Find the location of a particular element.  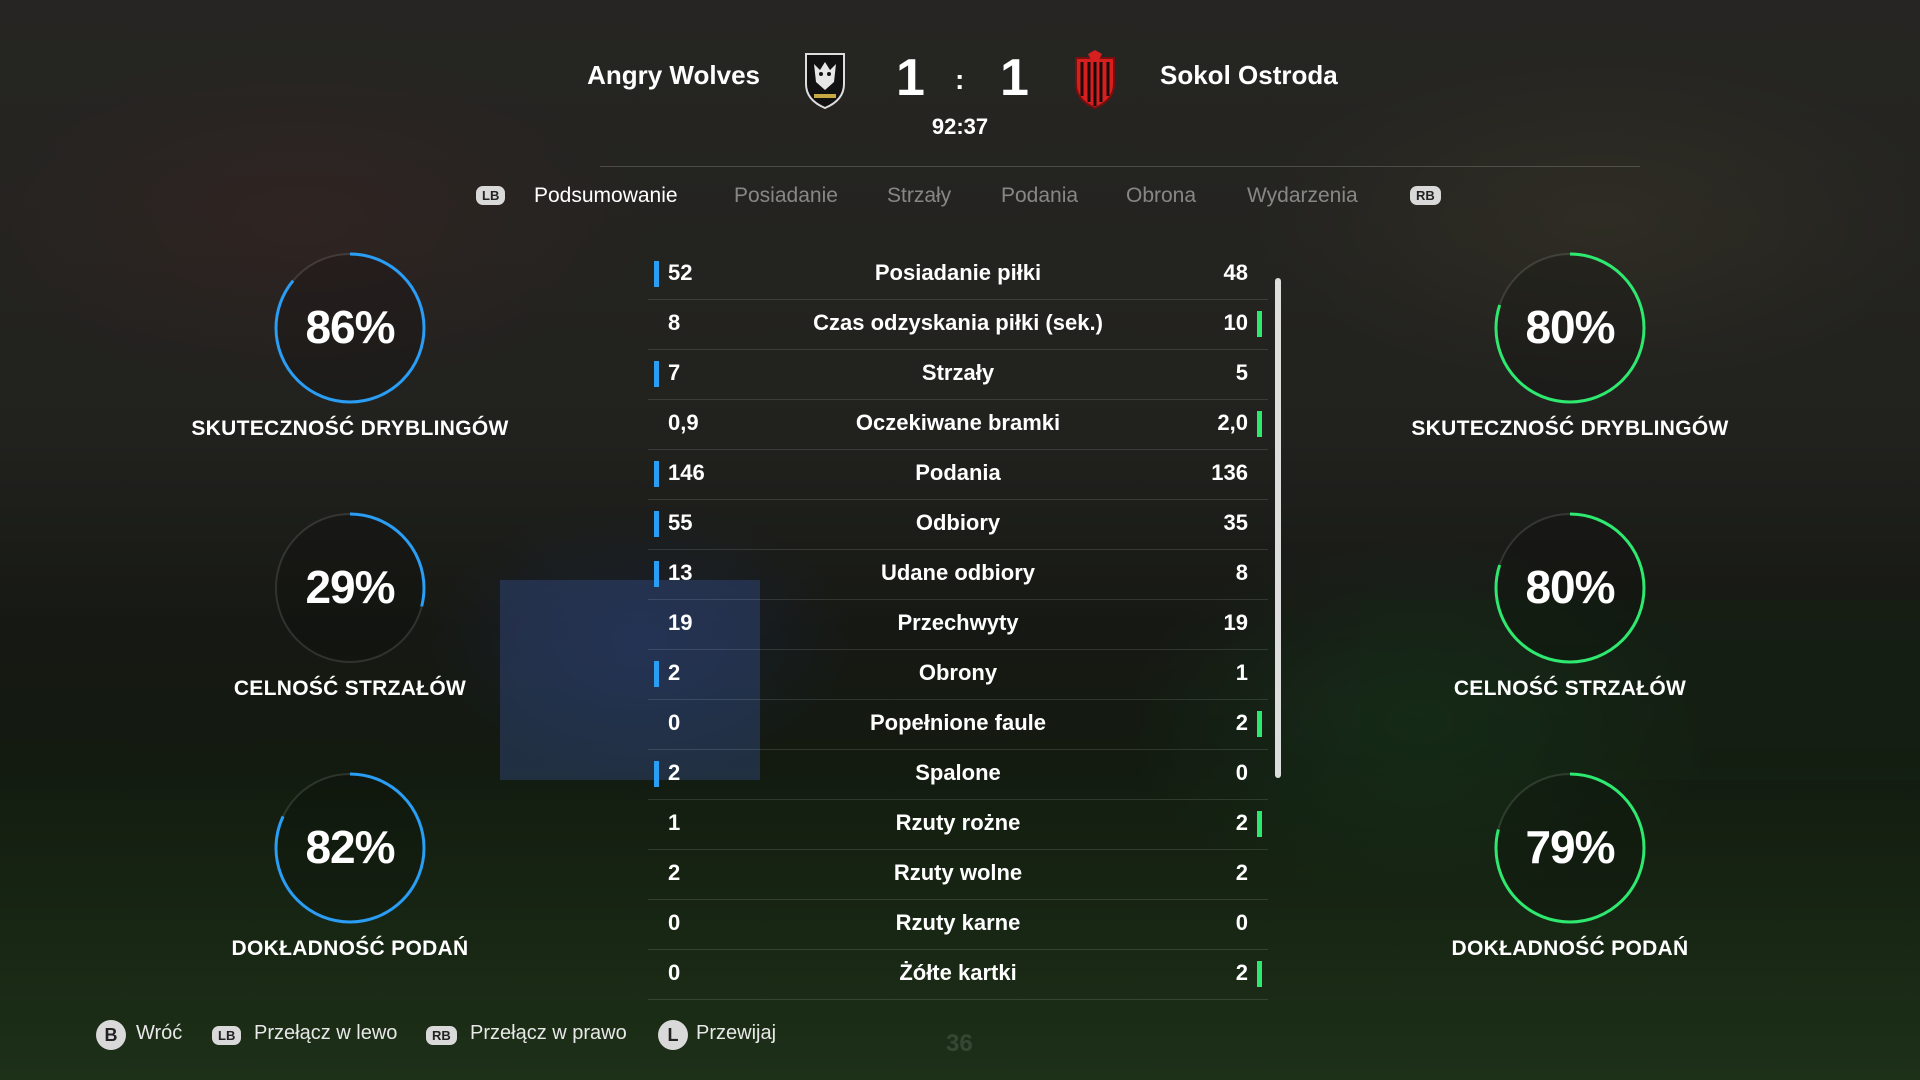

home-stat-value: 146 is located at coordinates (686, 472).